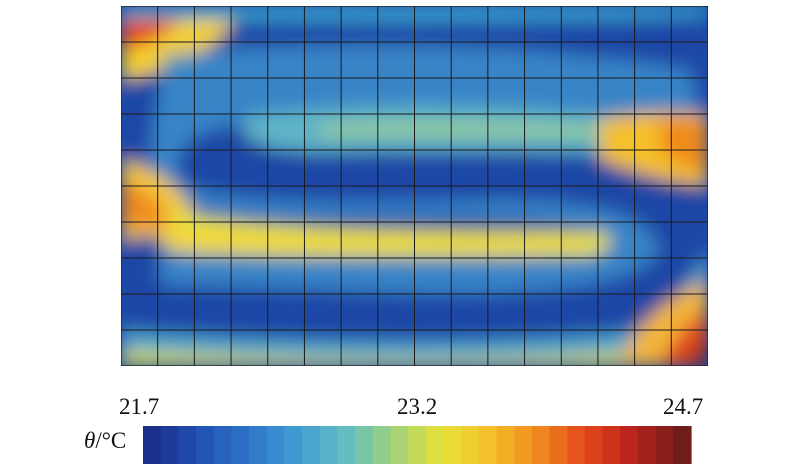 This screenshot has width=800, height=467. What do you see at coordinates (111, 440) in the screenshot?
I see `colorbar-label-unit: /°C` at bounding box center [111, 440].